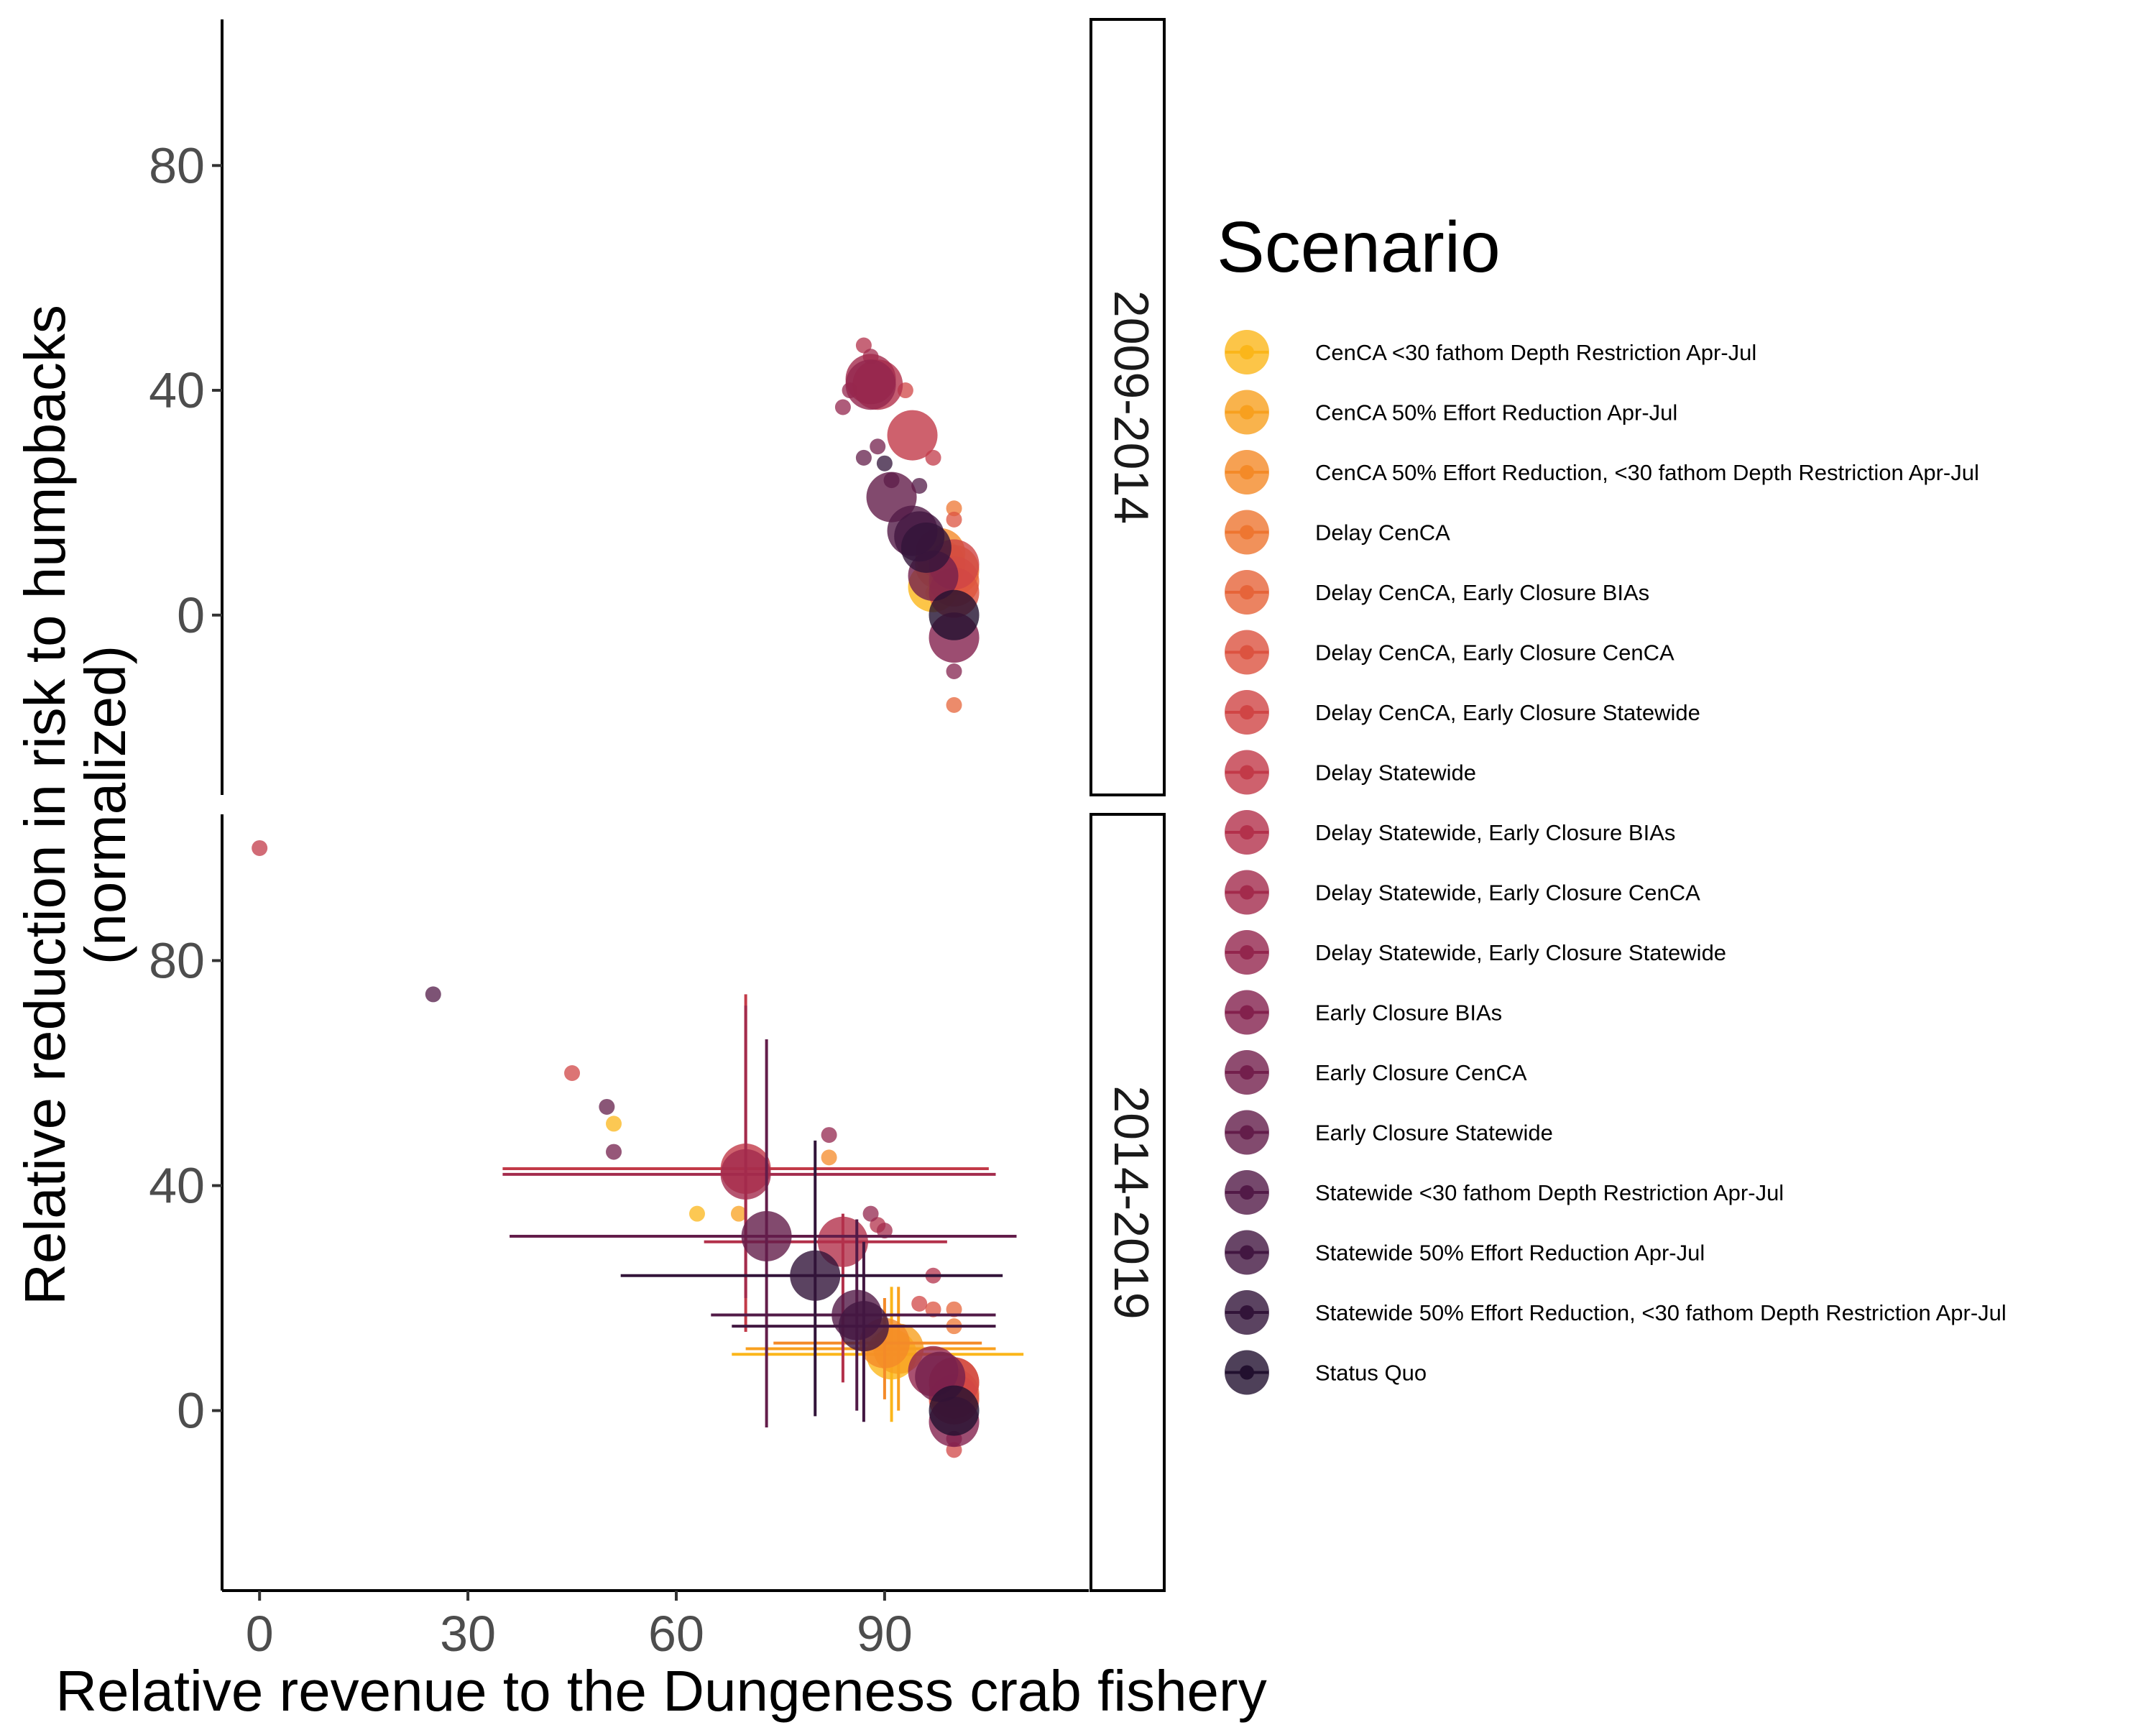 Image resolution: width=2156 pixels, height=1725 pixels. What do you see at coordinates (1520, 952) in the screenshot?
I see `legend-label: Delay Statewide, Early Closure Statewide` at bounding box center [1520, 952].